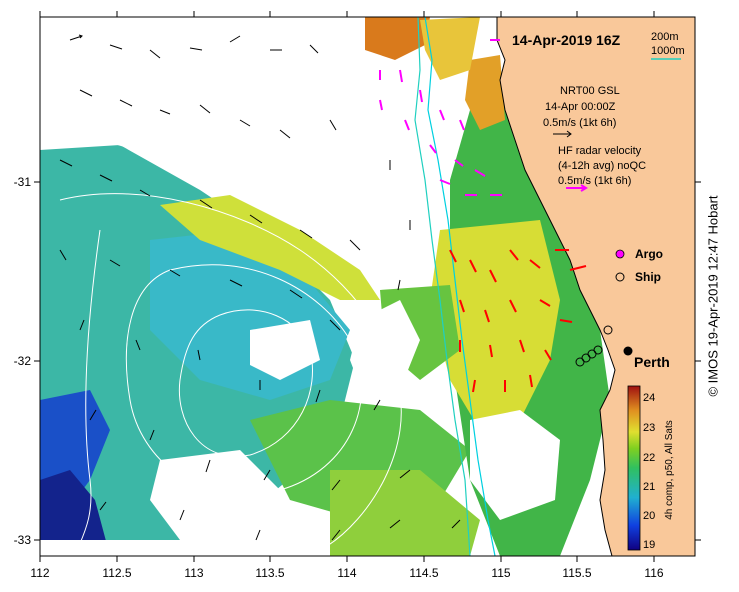  What do you see at coordinates (485, 92) in the screenshot?
I see `sst-patch-north-orange2` at bounding box center [485, 92].